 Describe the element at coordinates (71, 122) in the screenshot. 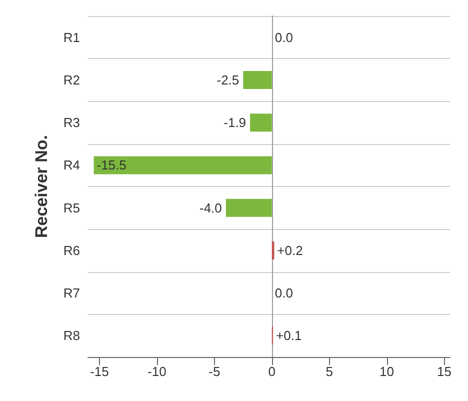

I see `y-tick-label: R3` at that location.